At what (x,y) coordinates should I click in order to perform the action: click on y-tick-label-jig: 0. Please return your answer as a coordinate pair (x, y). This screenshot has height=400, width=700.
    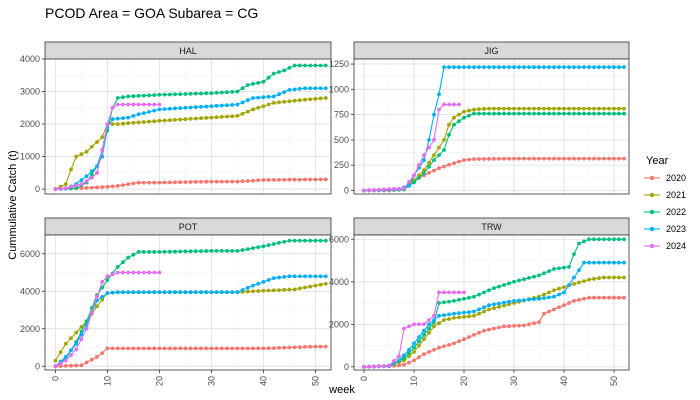
    Looking at the image, I should click on (346, 190).